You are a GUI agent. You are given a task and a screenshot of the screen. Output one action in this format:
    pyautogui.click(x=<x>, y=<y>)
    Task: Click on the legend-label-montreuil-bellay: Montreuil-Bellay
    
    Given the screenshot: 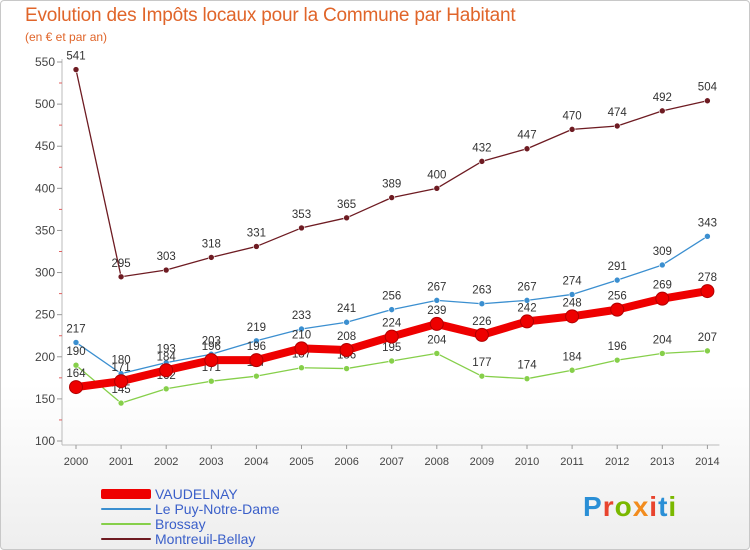 What is the action you would take?
    pyautogui.click(x=205, y=538)
    